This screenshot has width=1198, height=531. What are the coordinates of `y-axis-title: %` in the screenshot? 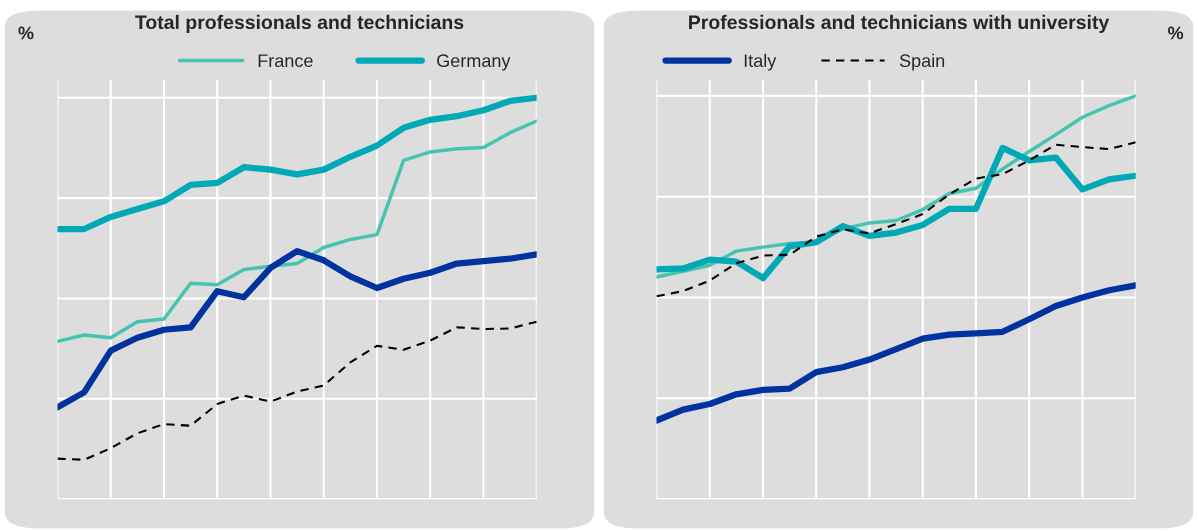 It's located at (26, 33).